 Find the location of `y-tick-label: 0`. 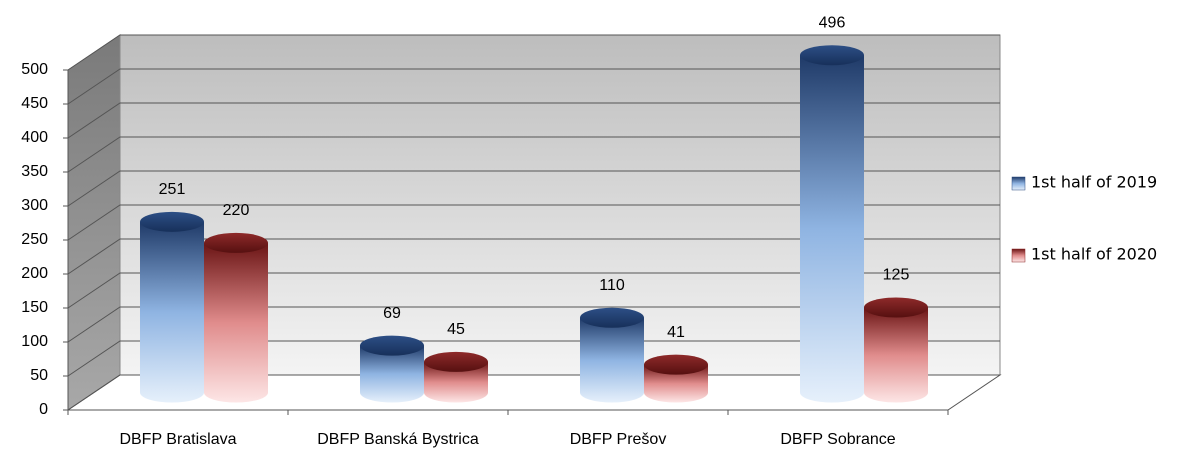

y-tick-label: 0 is located at coordinates (43, 409).